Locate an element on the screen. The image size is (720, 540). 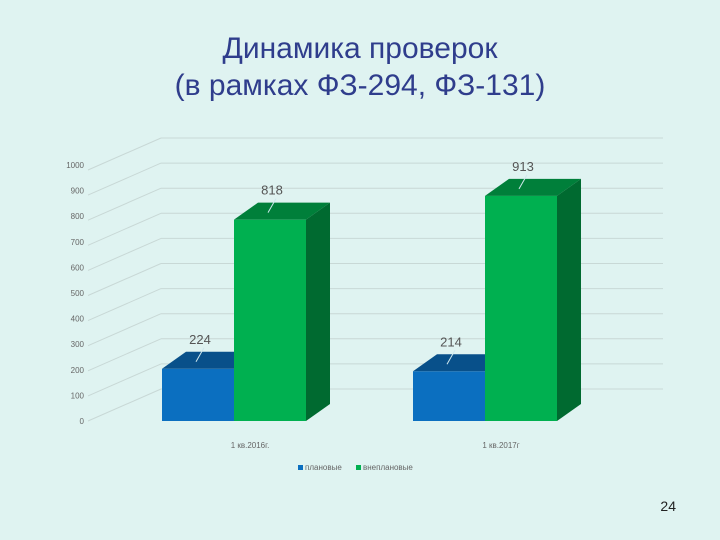
y-tick-label: 0 is located at coordinates (82, 421).